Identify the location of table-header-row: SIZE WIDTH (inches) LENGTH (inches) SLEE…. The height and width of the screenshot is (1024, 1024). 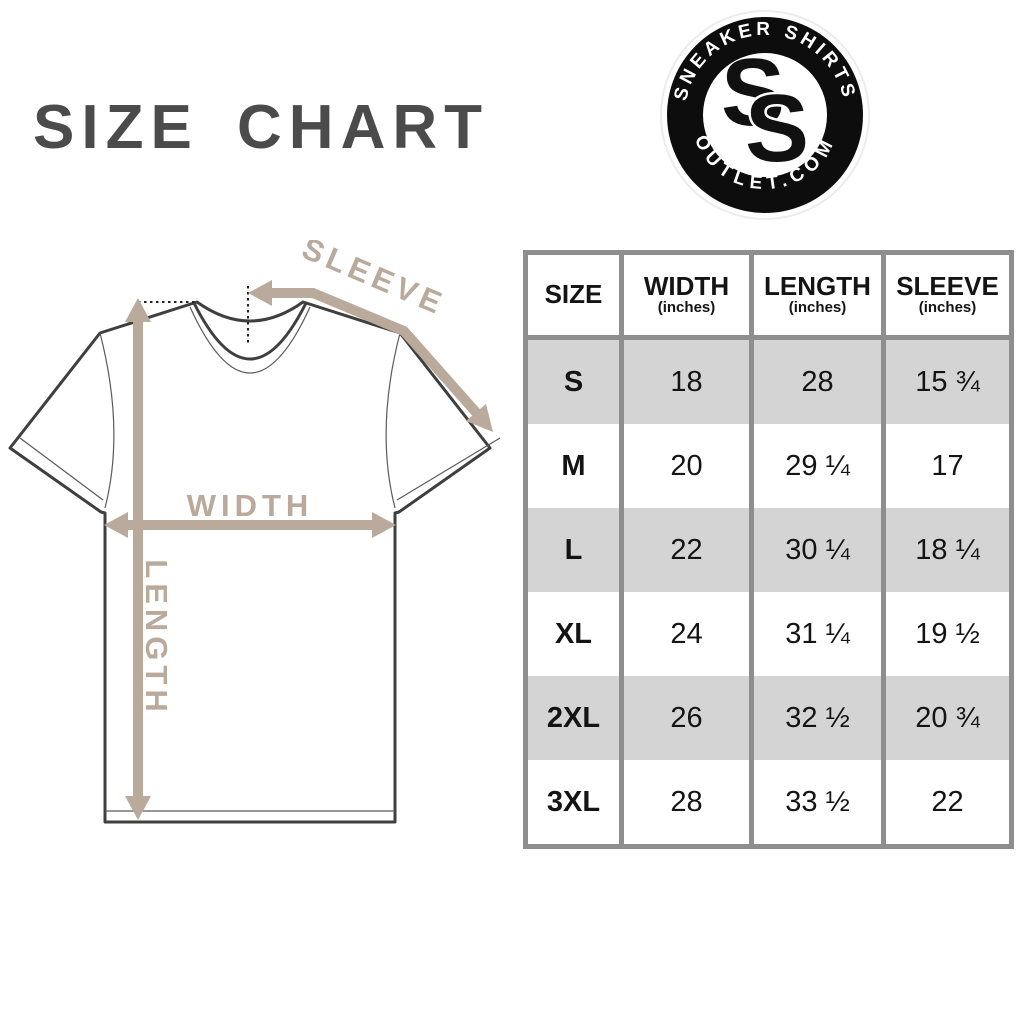
(768, 295).